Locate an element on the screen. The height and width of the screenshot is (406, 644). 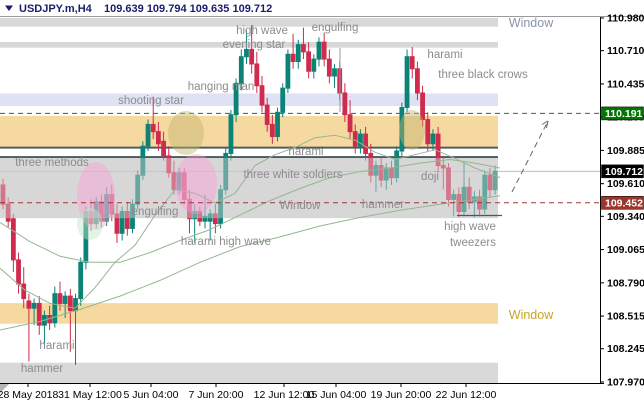
price-tick-label: 110.980 is located at coordinates (625, 19).